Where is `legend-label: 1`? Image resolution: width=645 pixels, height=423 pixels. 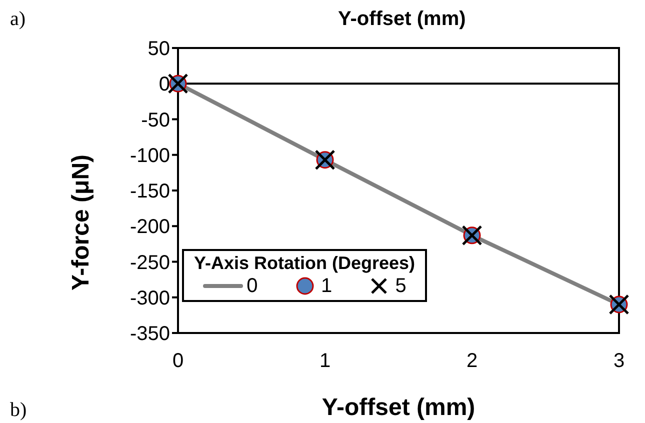
legend-label: 1 is located at coordinates (326, 286).